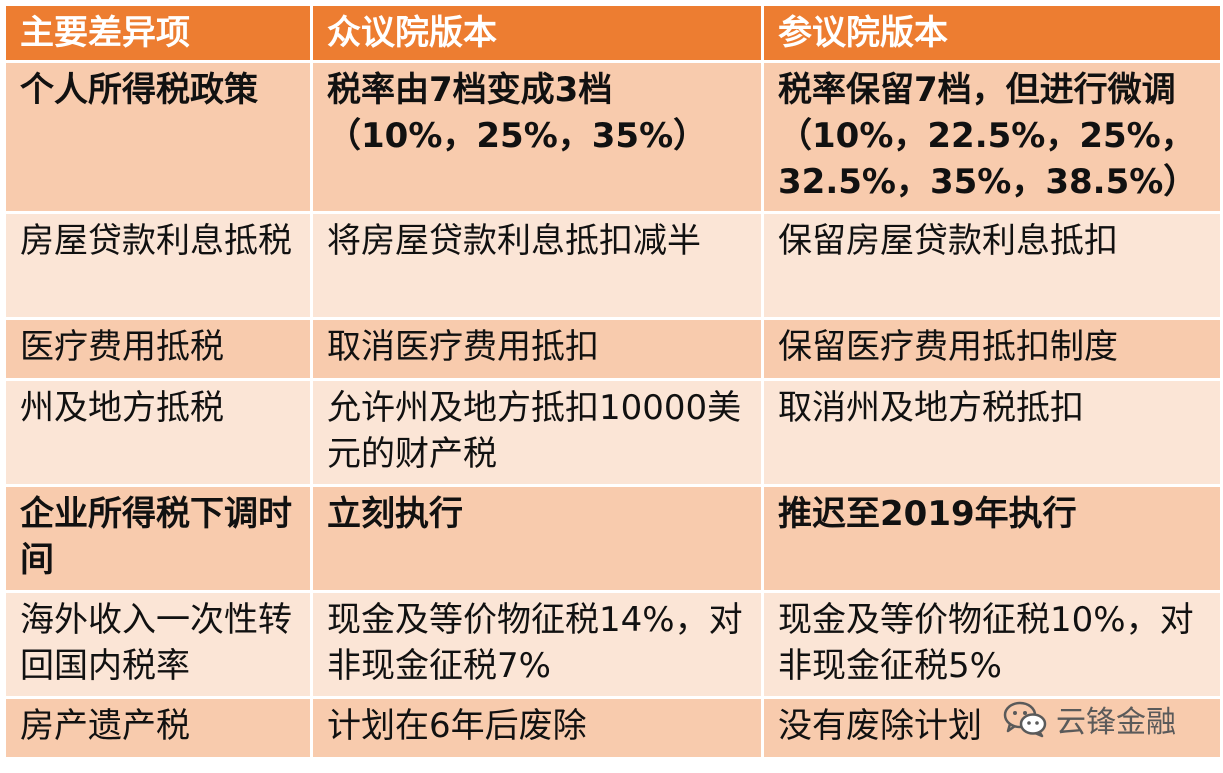 This screenshot has height=773, width=1223. I want to click on table-row: 企业所得税下调时间 立刻执行 推迟至2019年执行, so click(613, 538).